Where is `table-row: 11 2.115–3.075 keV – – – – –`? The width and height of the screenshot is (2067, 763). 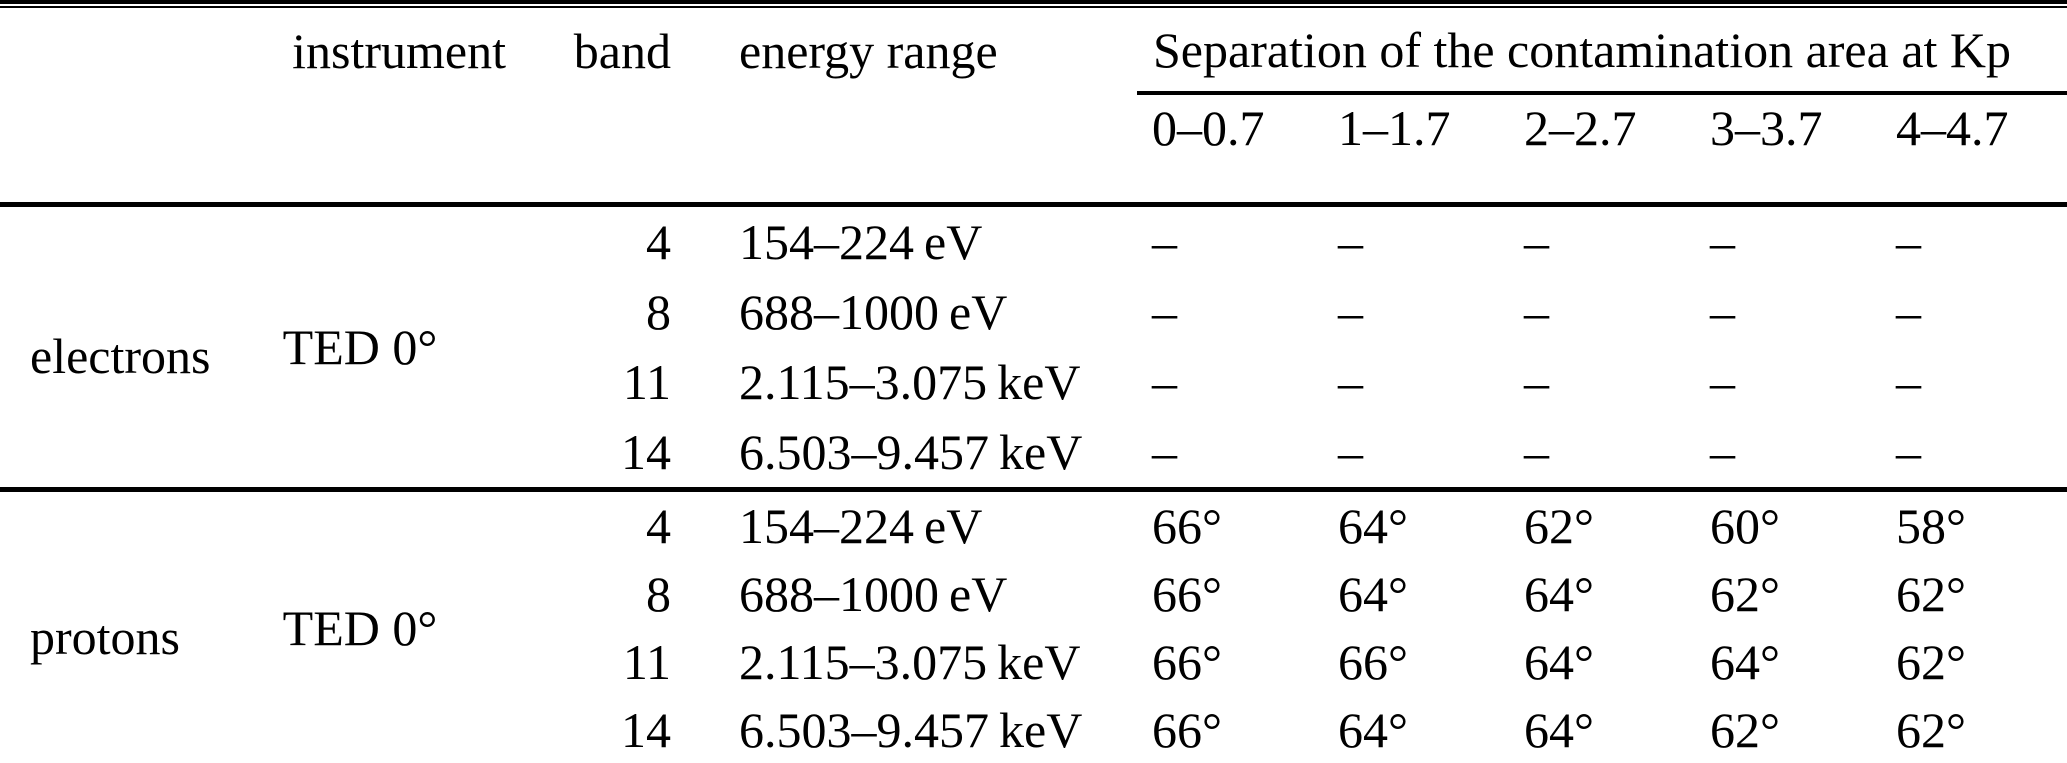 table-row: 11 2.115–3.075 keV – – – – – is located at coordinates (1033, 382).